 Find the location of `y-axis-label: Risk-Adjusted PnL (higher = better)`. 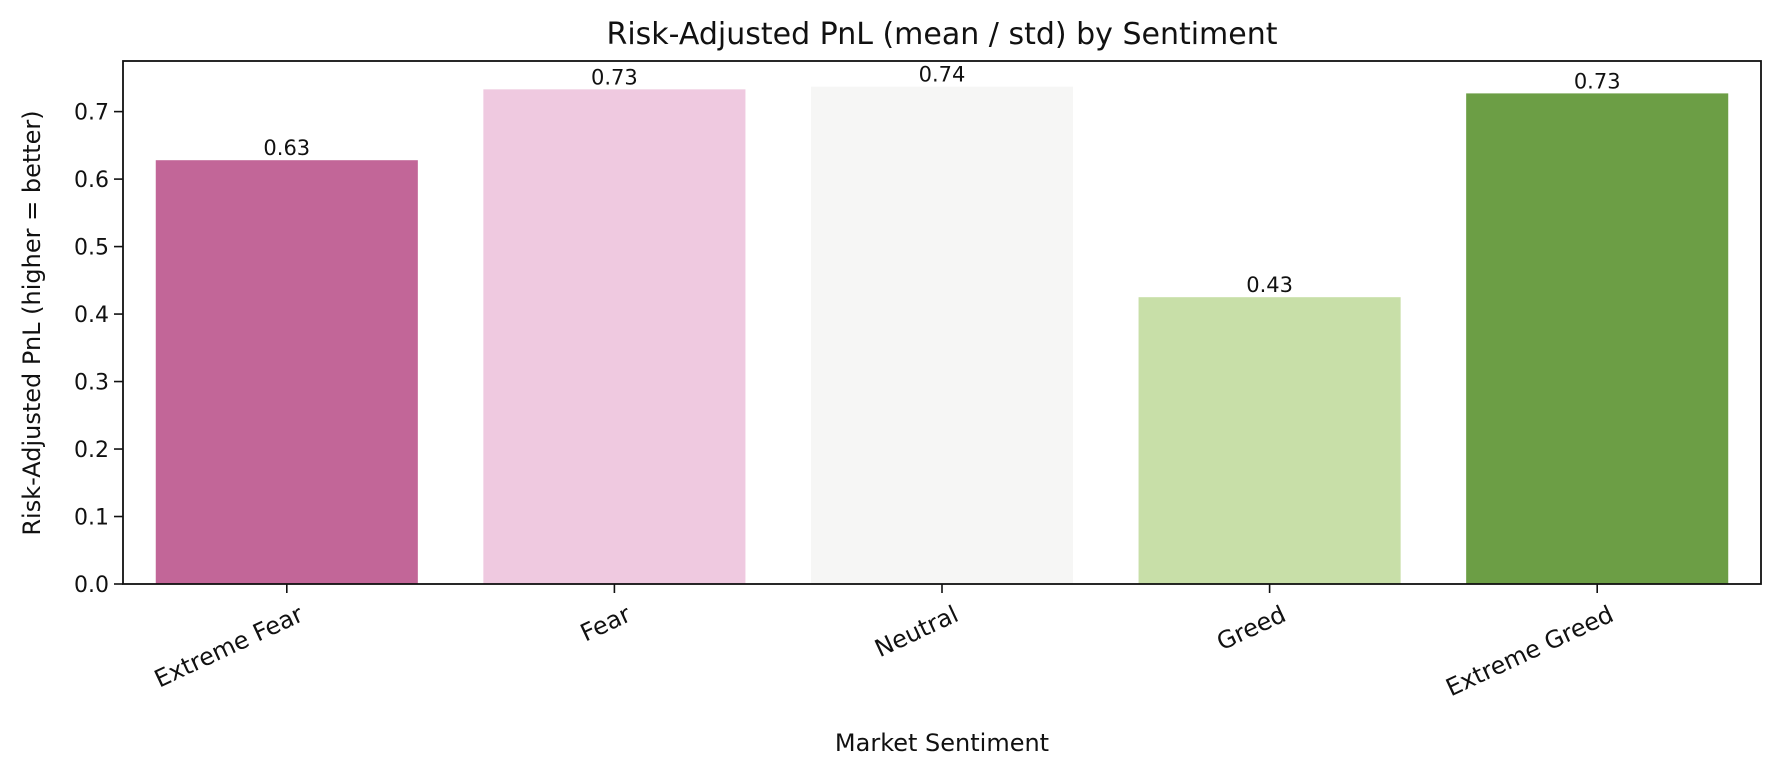

y-axis-label: Risk-Adjusted PnL (higher = better) is located at coordinates (32, 322).